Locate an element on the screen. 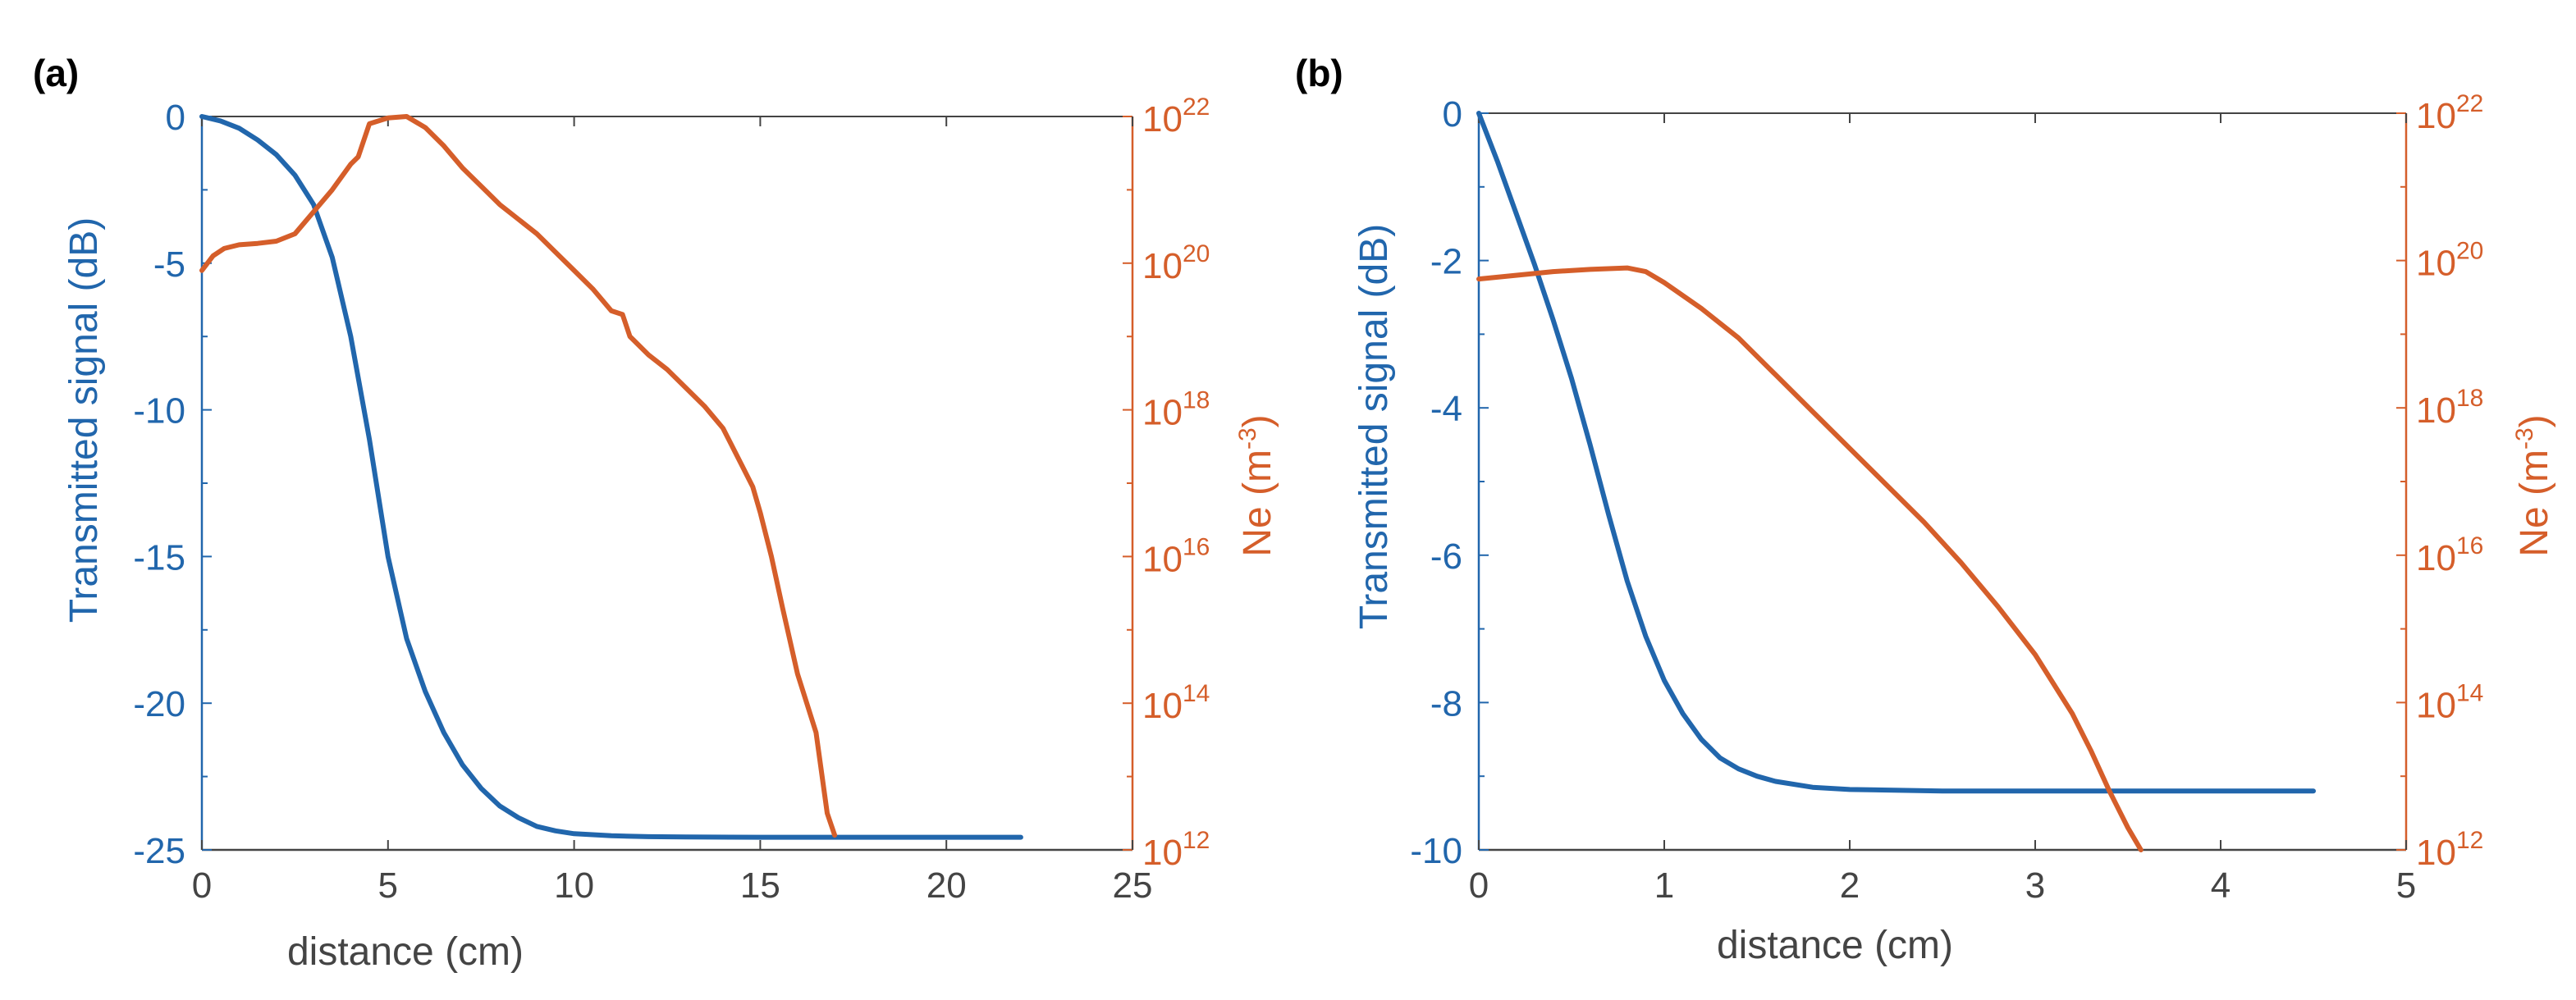 This screenshot has width=2576, height=1000. panel-a-right-title-unit: (m is located at coordinates (1257, 473).